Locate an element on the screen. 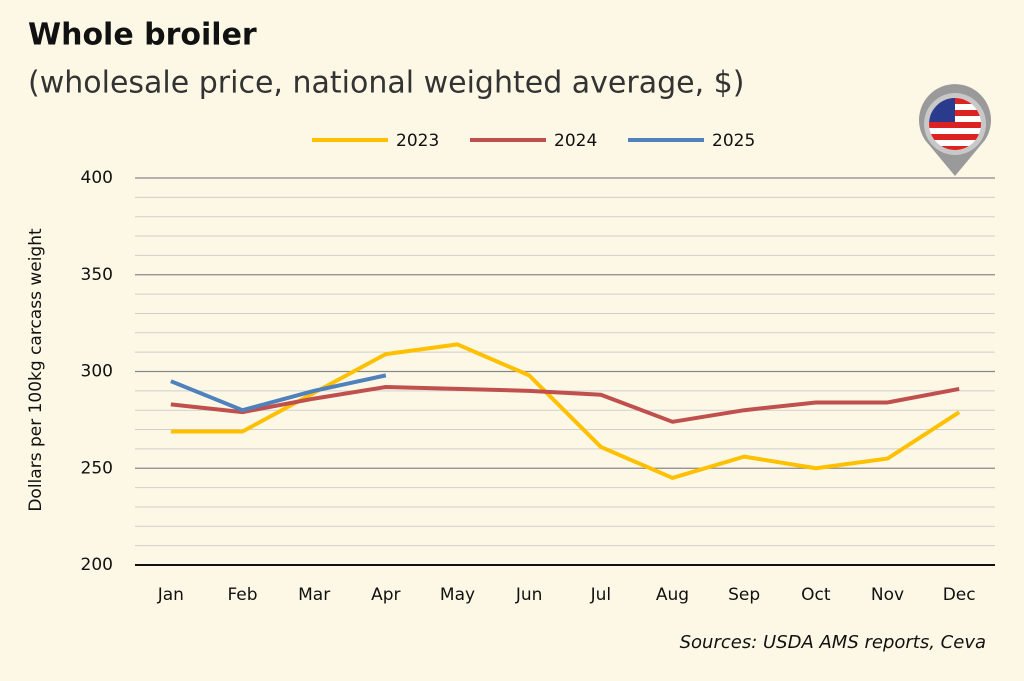 This screenshot has height=681, width=1024. x-tick-label: May is located at coordinates (457, 595).